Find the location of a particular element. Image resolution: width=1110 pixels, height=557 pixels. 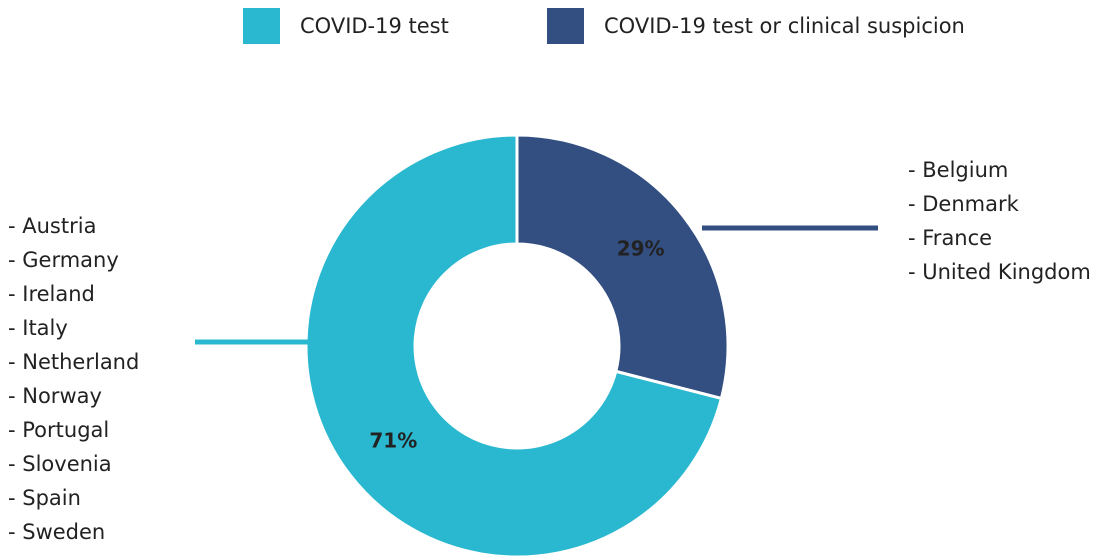

country-label: - Ireland is located at coordinates (51, 294).